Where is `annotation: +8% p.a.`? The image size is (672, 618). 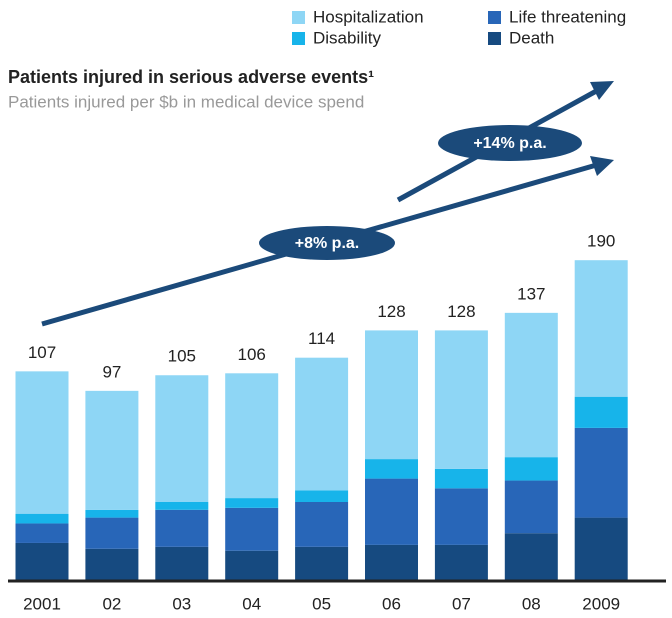 annotation: +8% p.a. is located at coordinates (327, 243).